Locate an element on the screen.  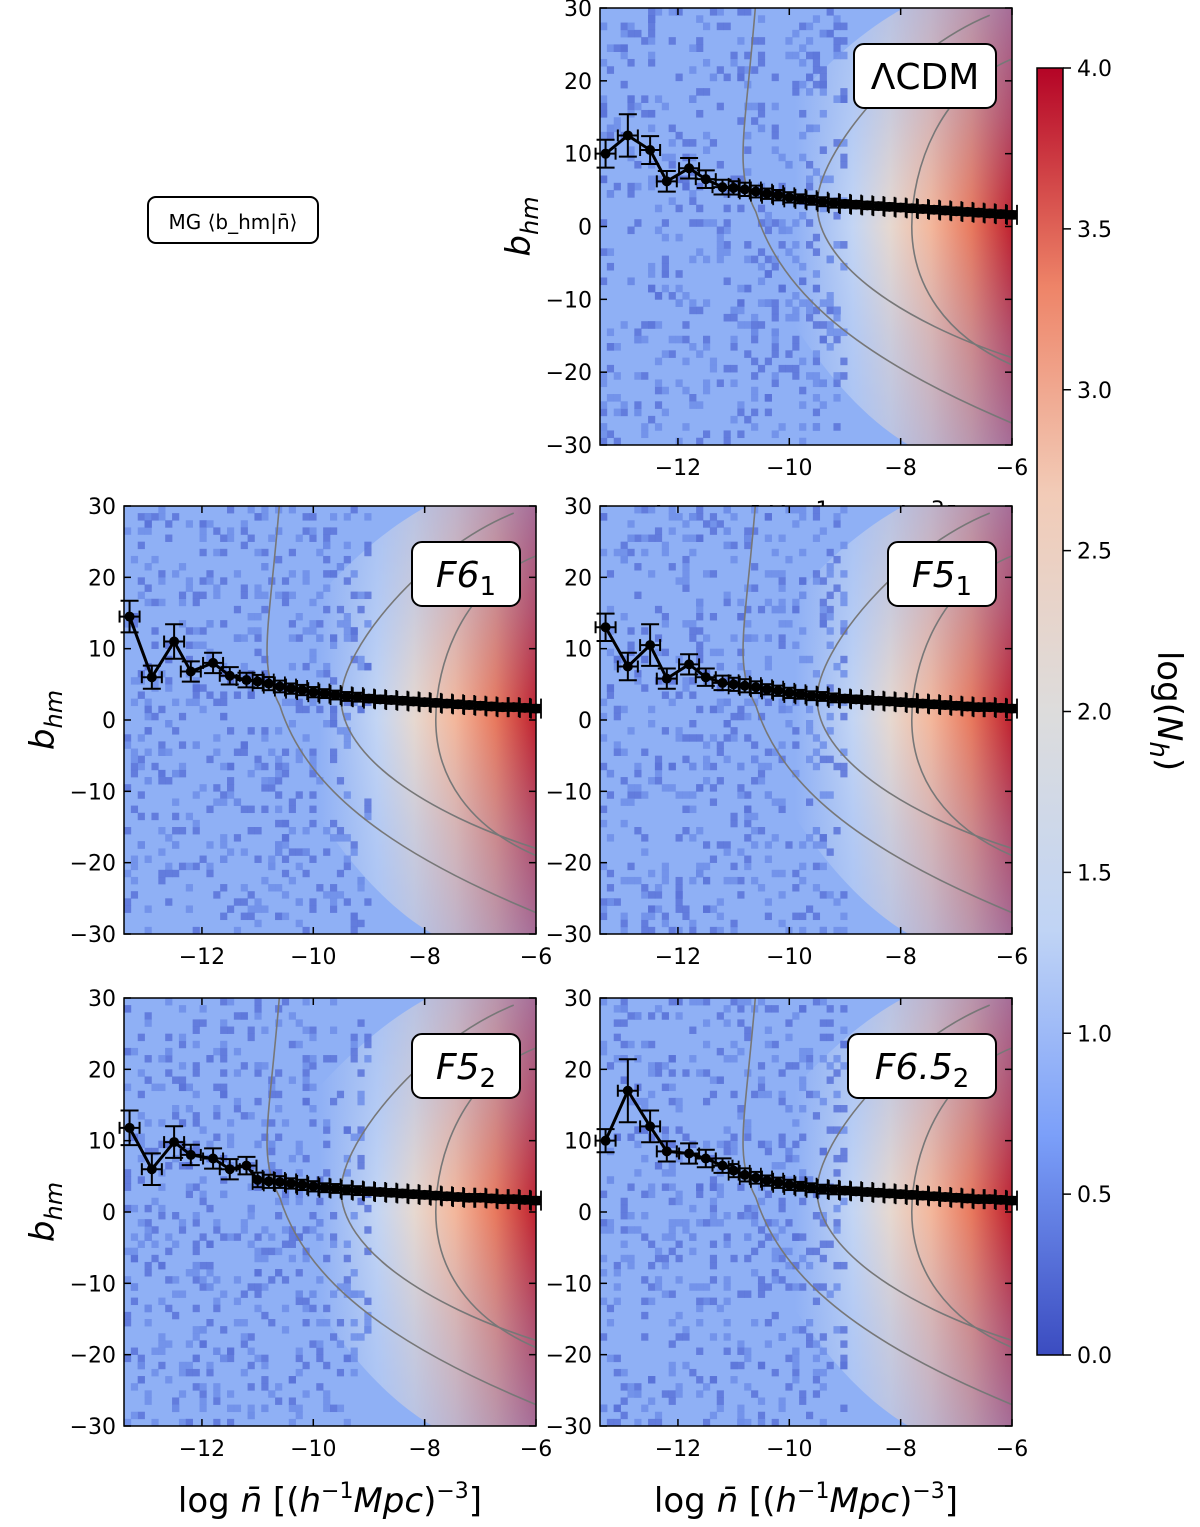
x-ticks: −12 −10 −8 −6 is located at coordinates (365, 1230).